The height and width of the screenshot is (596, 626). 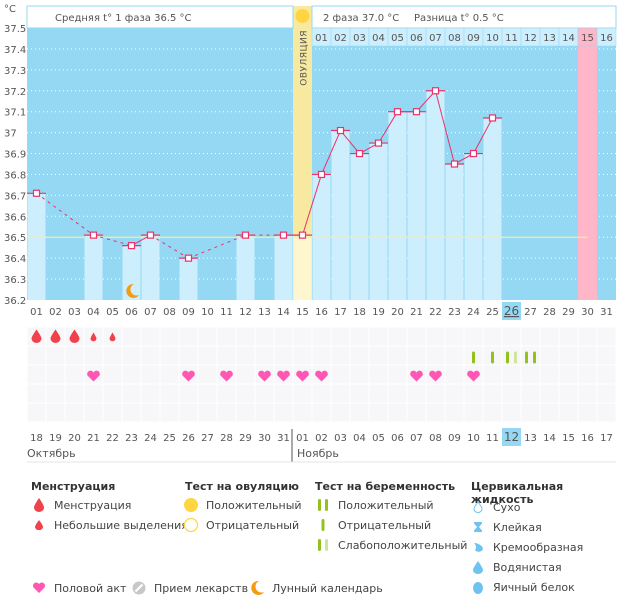 What do you see at coordinates (93, 312) in the screenshot?
I see `cycle-day-label: 04` at bounding box center [93, 312].